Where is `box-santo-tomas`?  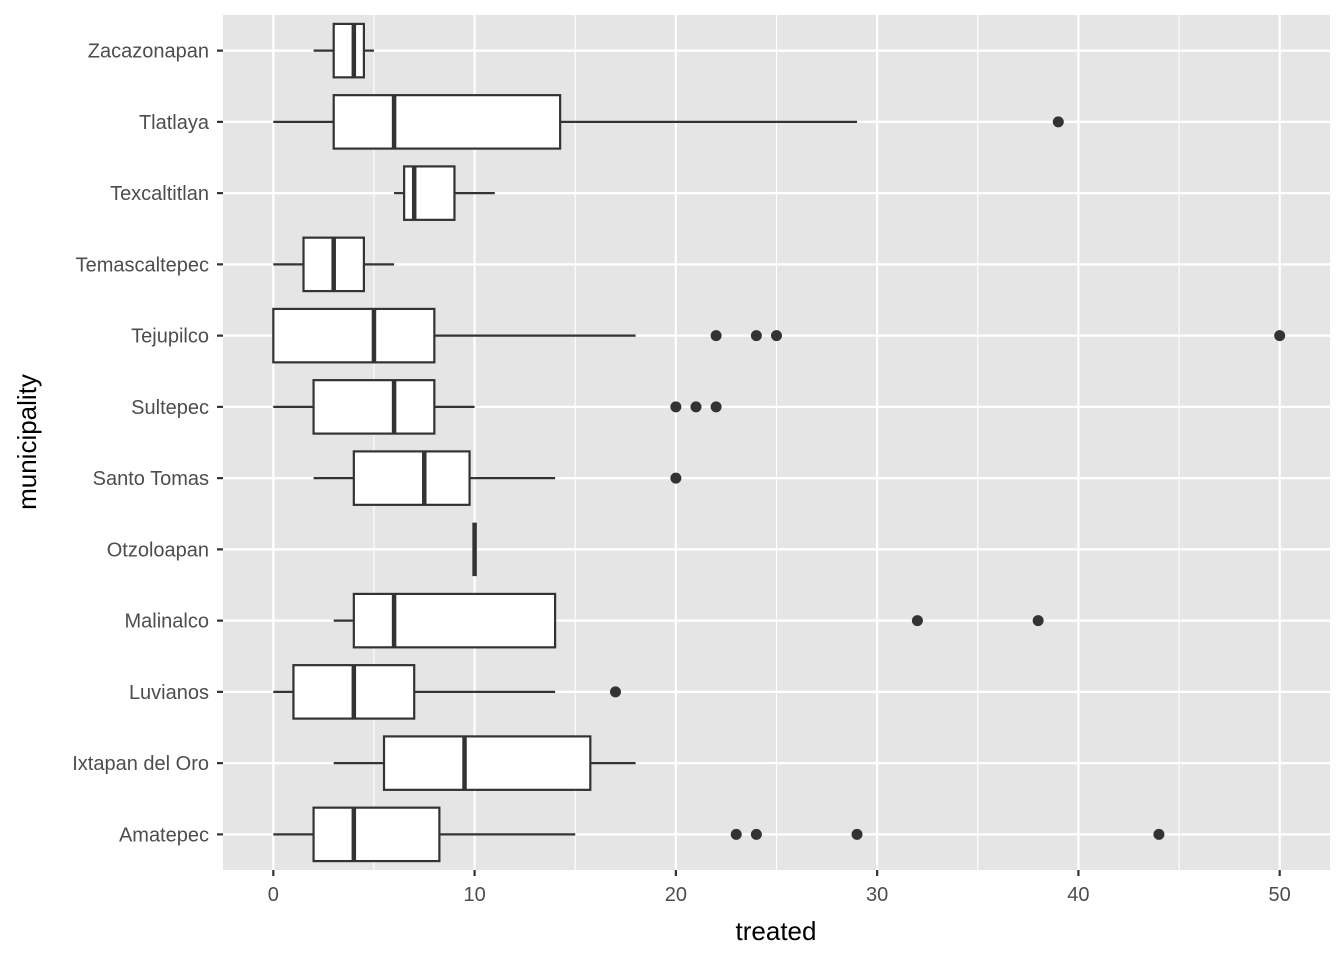 box-santo-tomas is located at coordinates (497, 478).